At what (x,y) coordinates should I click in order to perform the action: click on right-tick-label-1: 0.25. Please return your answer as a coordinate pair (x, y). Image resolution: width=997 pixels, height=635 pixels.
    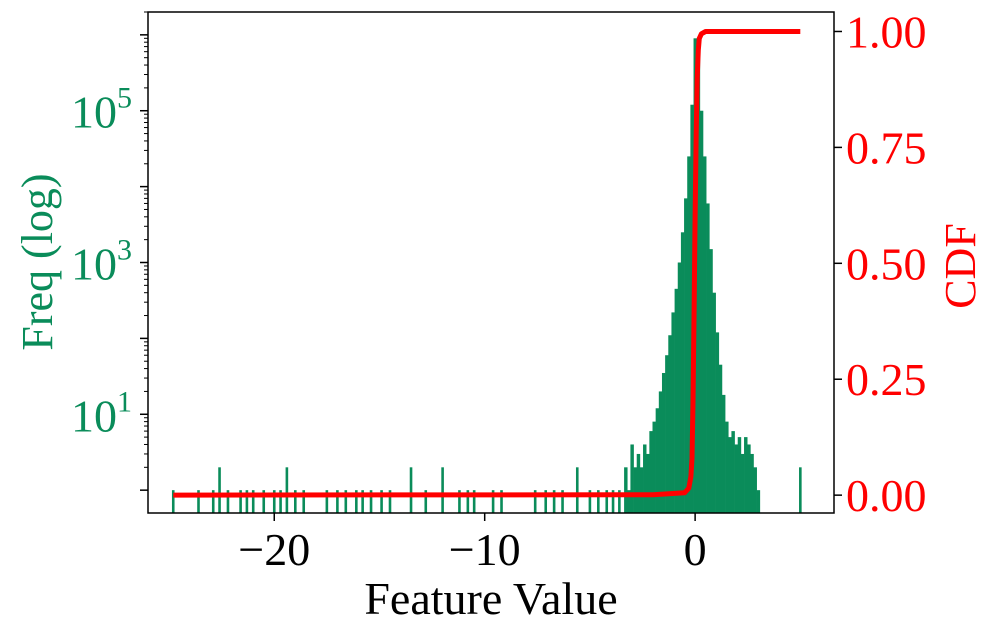
    Looking at the image, I should click on (886, 379).